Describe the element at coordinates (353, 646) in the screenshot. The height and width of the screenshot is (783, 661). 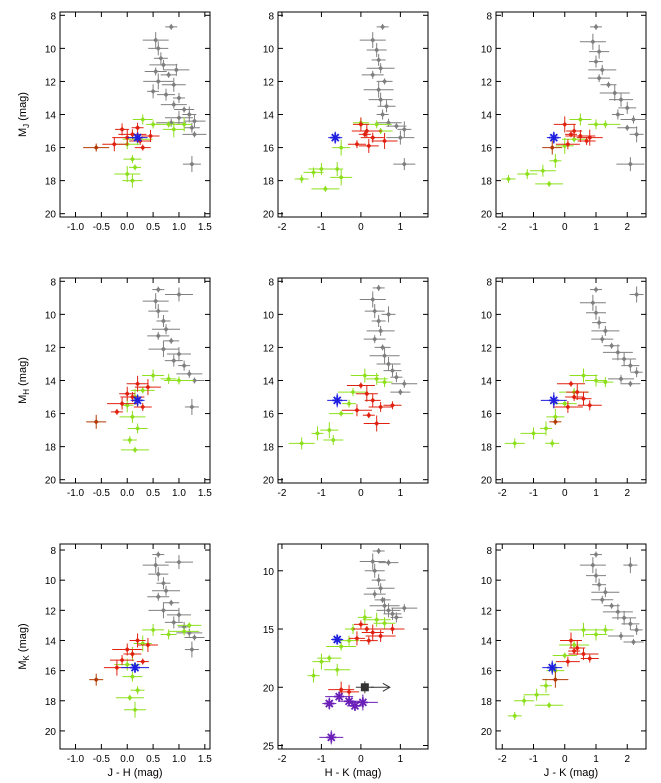
I see `plot-frame` at that location.